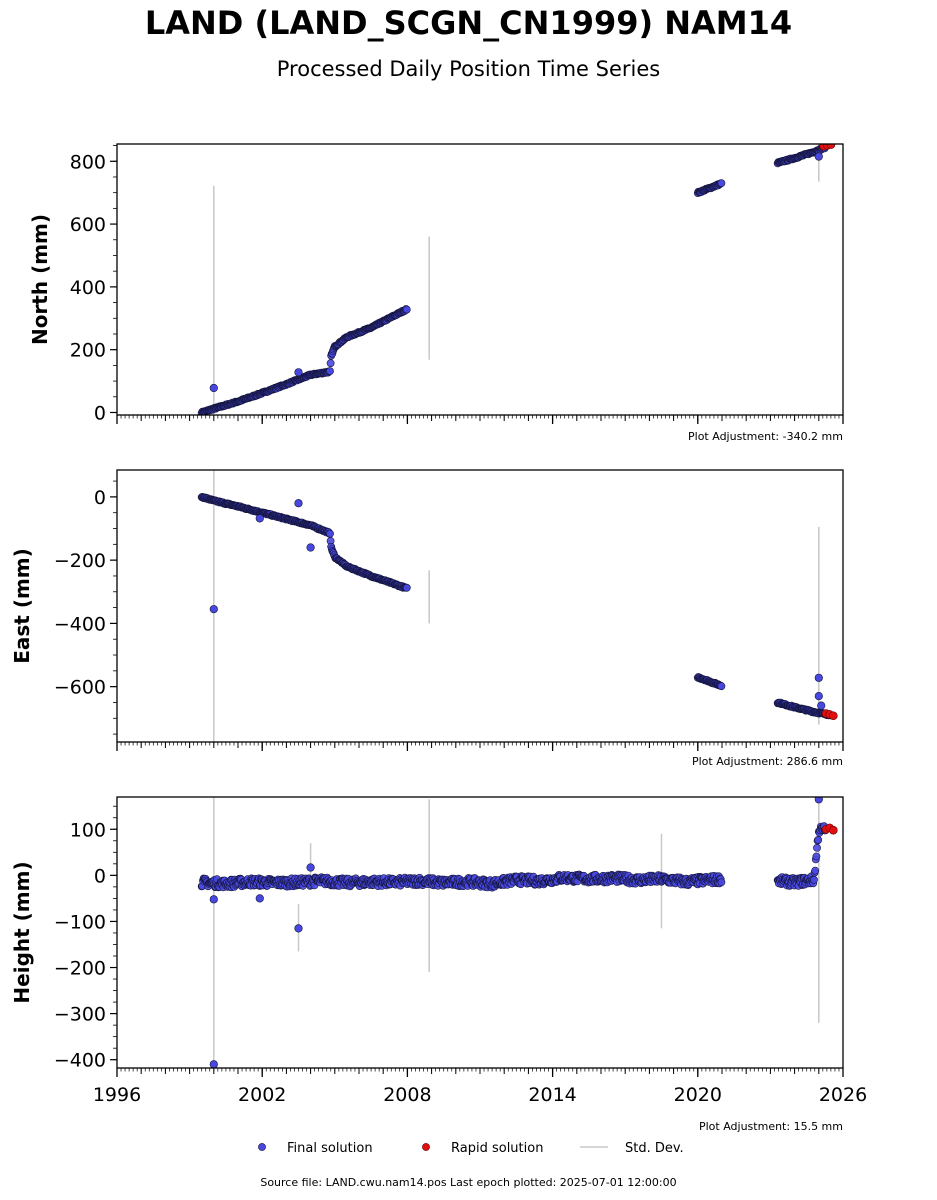 Image resolution: width=937 pixels, height=1200 pixels. I want to click on y-tick-label: −100, so click(80, 922).